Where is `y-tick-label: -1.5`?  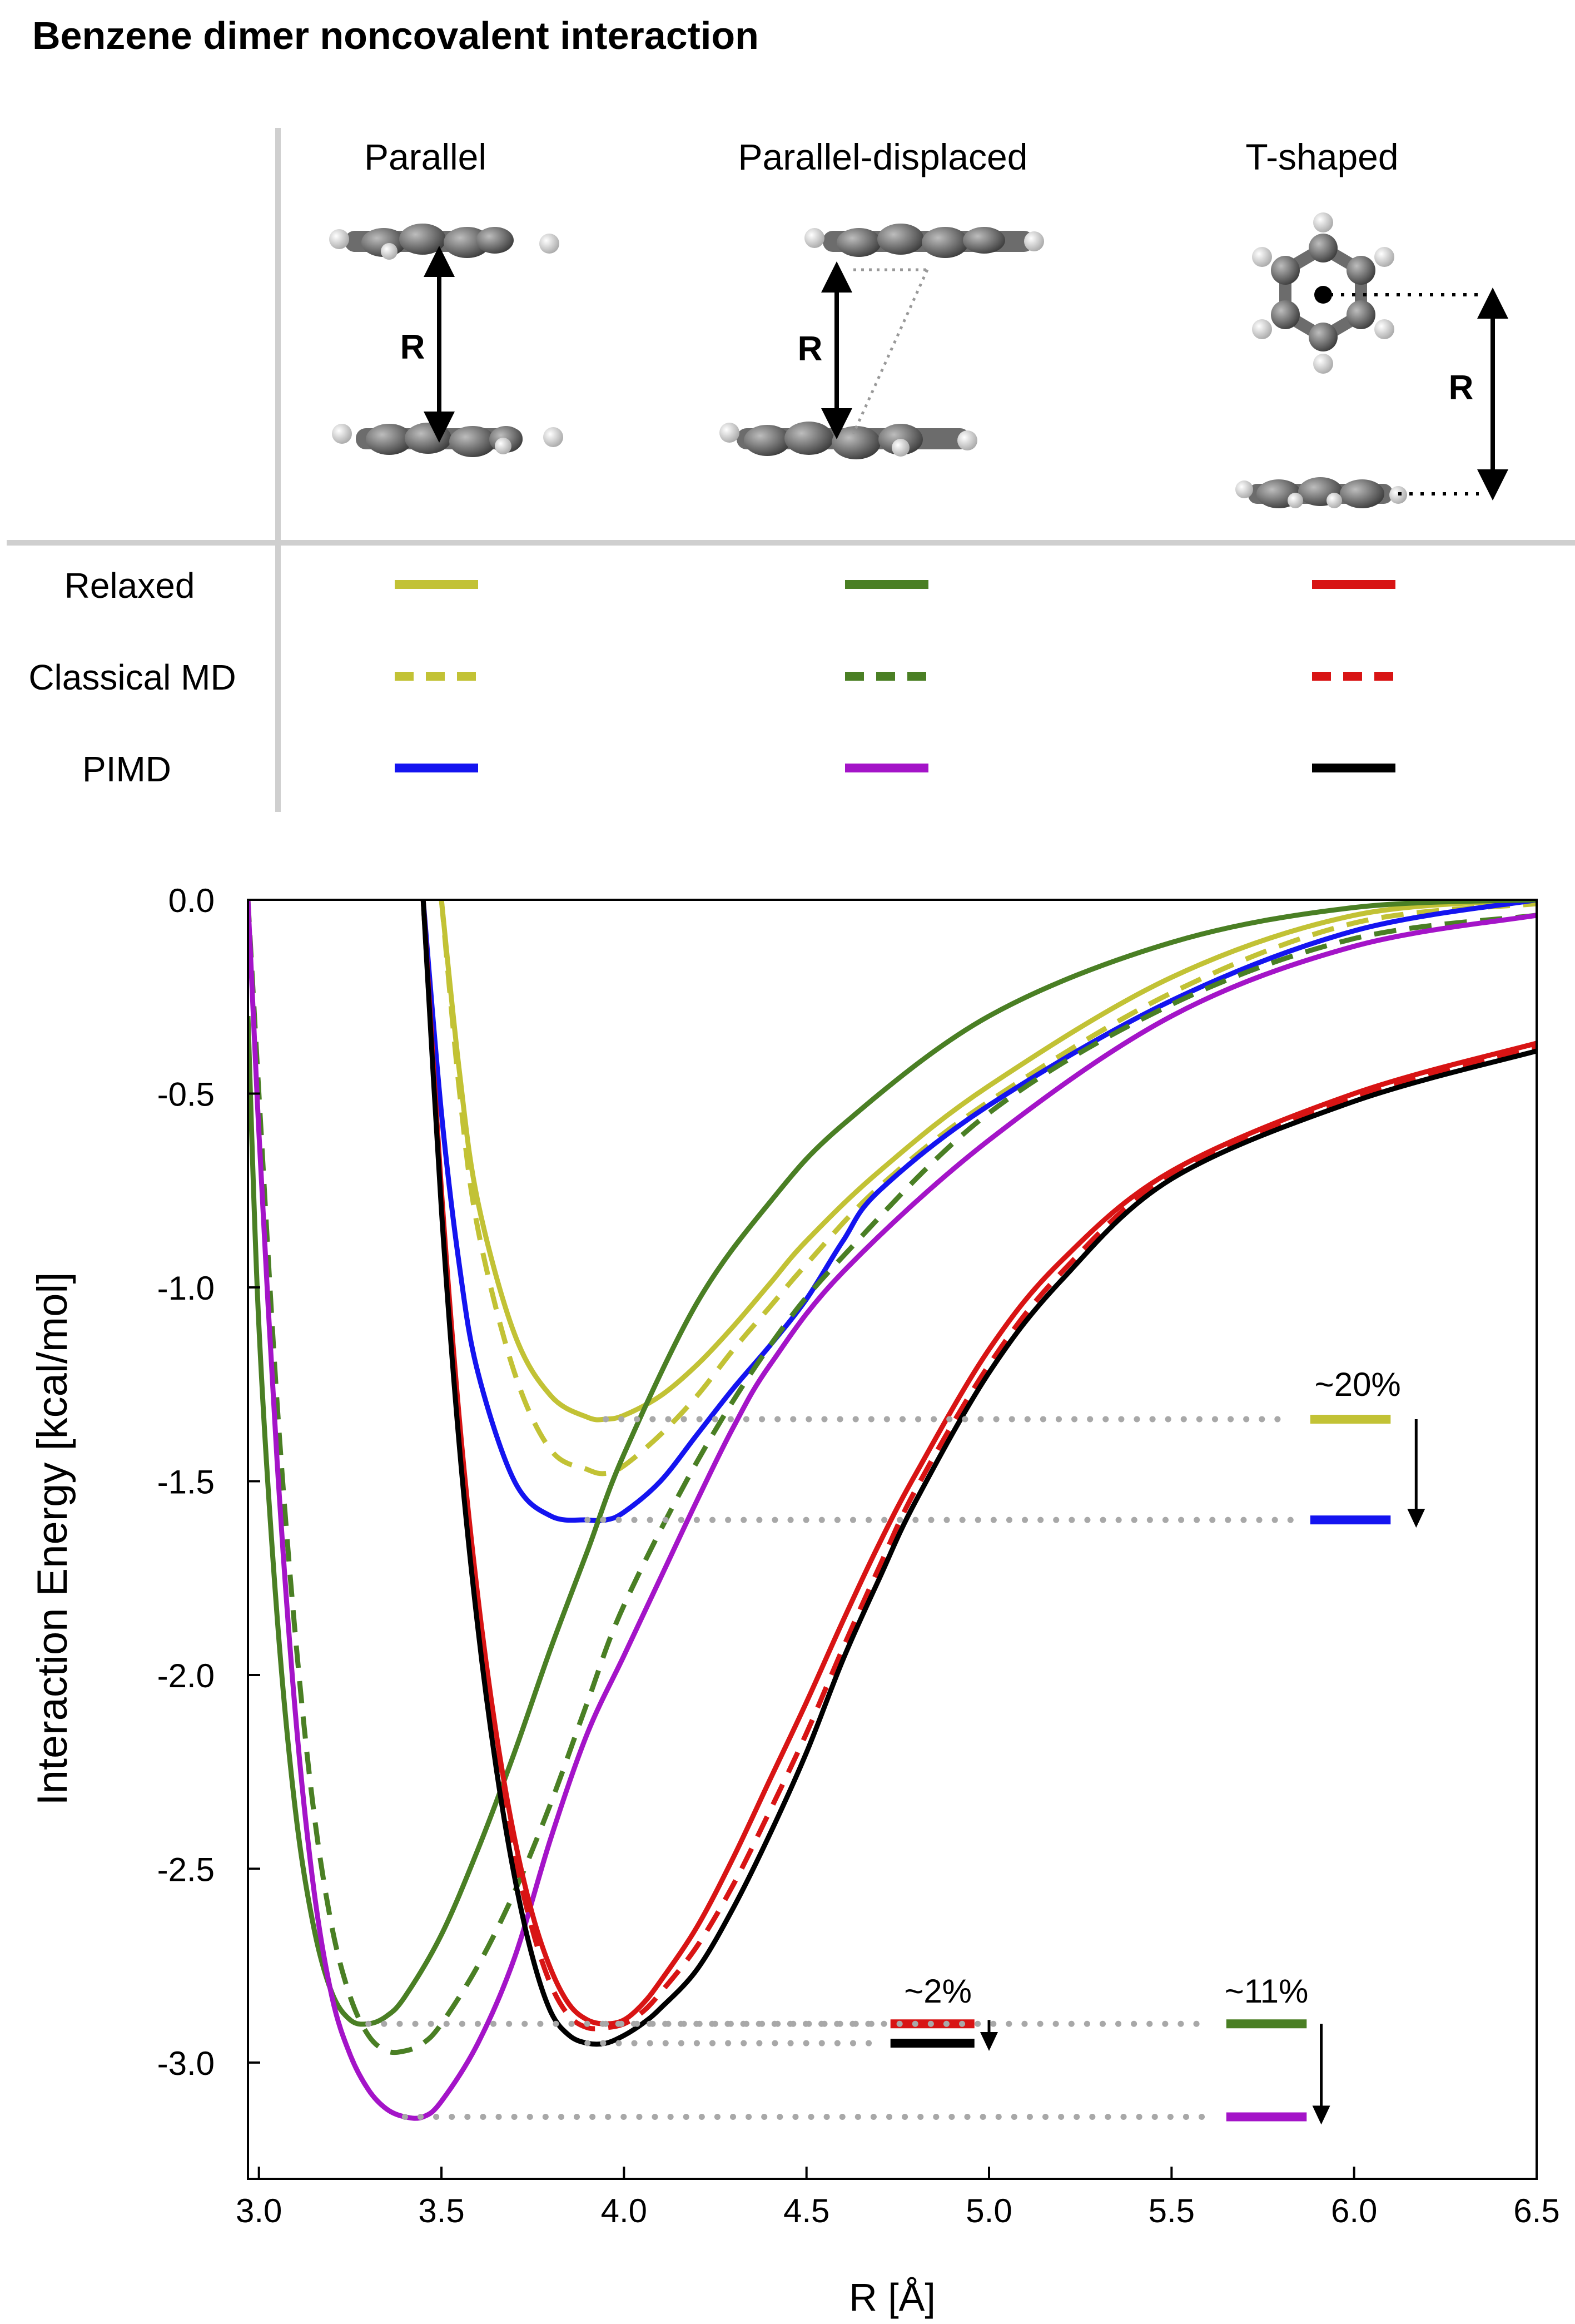 y-tick-label: -1.5 is located at coordinates (186, 1481).